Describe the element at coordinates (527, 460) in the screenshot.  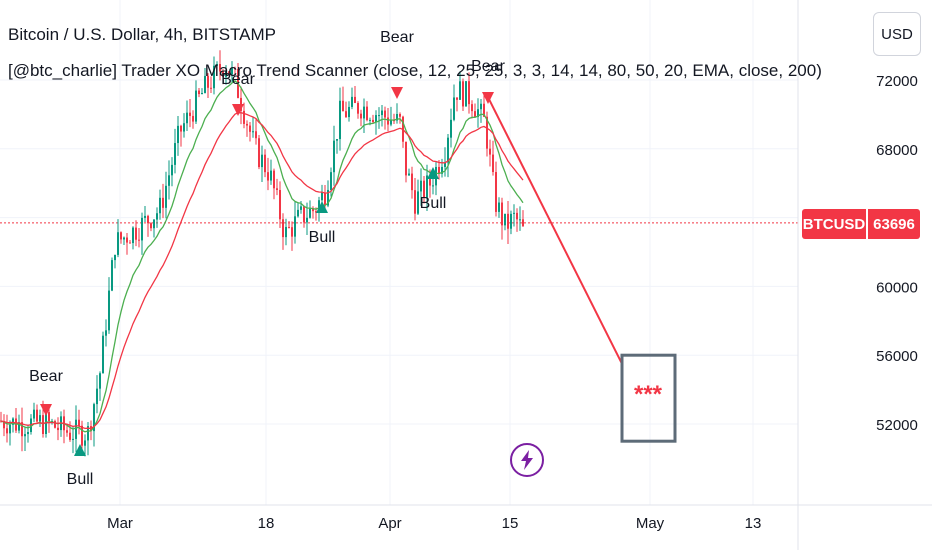
I see `lightning-icon` at that location.